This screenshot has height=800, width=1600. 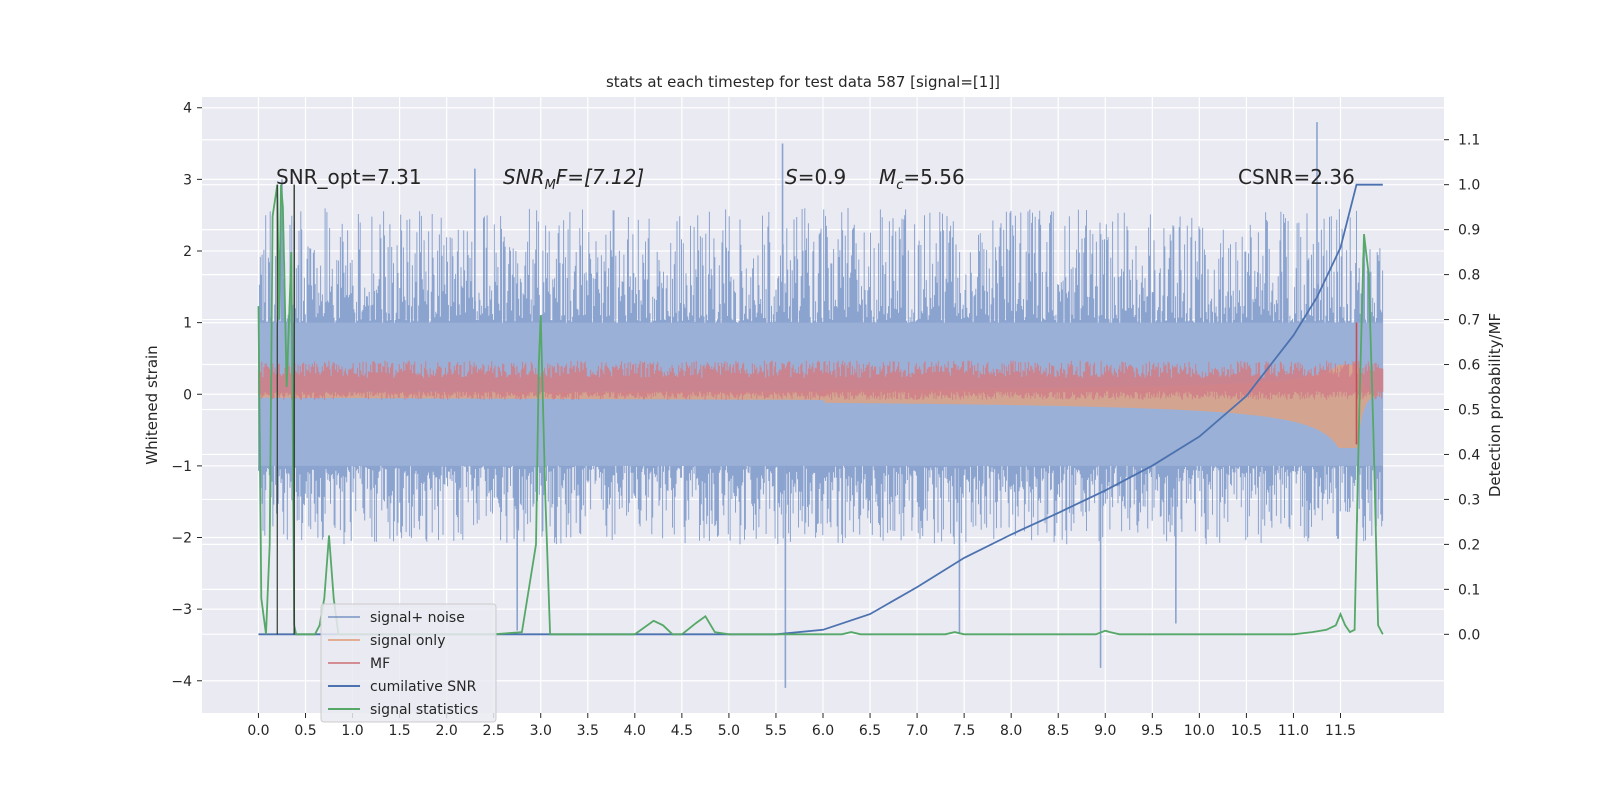 I want to click on x-tick-label: 1.5, so click(x=399, y=731).